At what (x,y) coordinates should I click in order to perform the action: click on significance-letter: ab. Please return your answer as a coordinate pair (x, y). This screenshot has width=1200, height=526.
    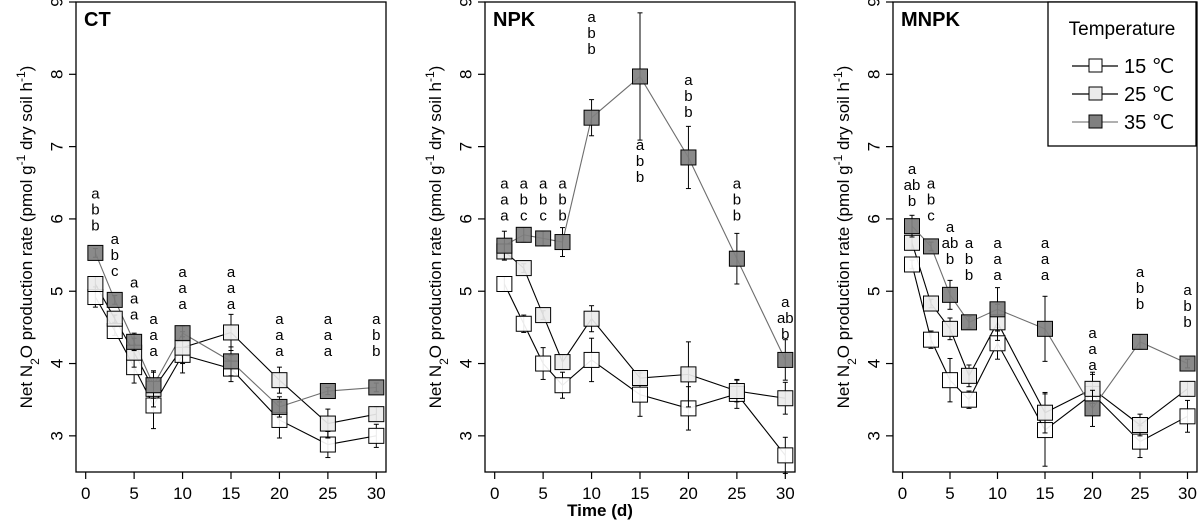
    Looking at the image, I should click on (950, 243).